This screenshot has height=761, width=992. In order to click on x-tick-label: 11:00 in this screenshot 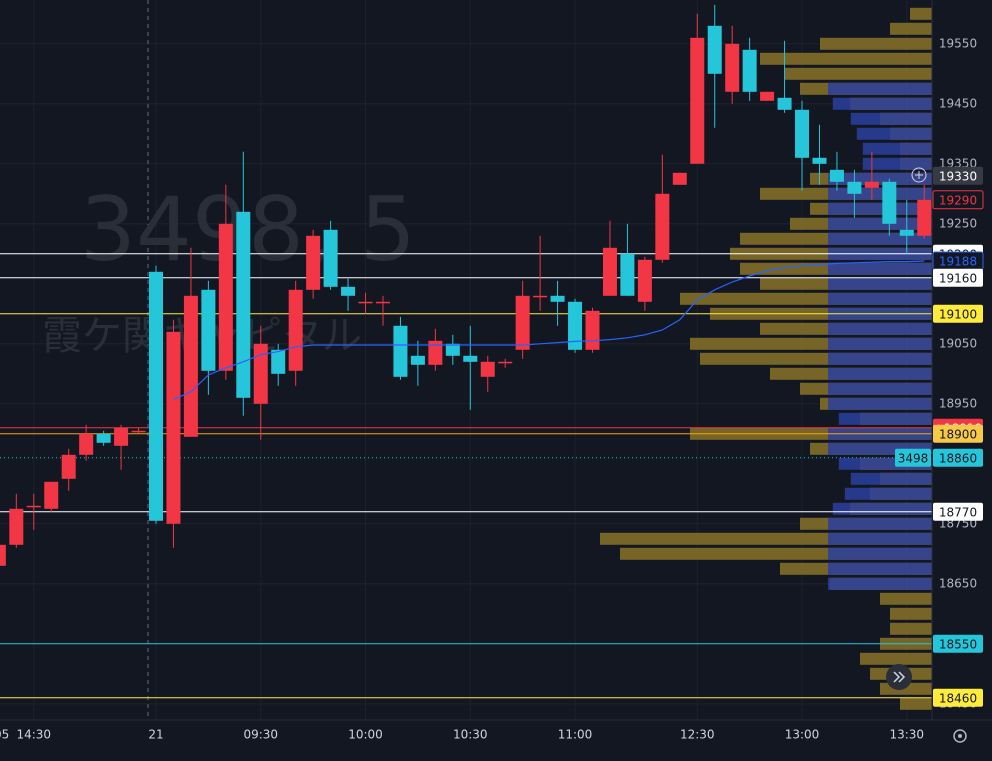, I will do `click(575, 735)`.